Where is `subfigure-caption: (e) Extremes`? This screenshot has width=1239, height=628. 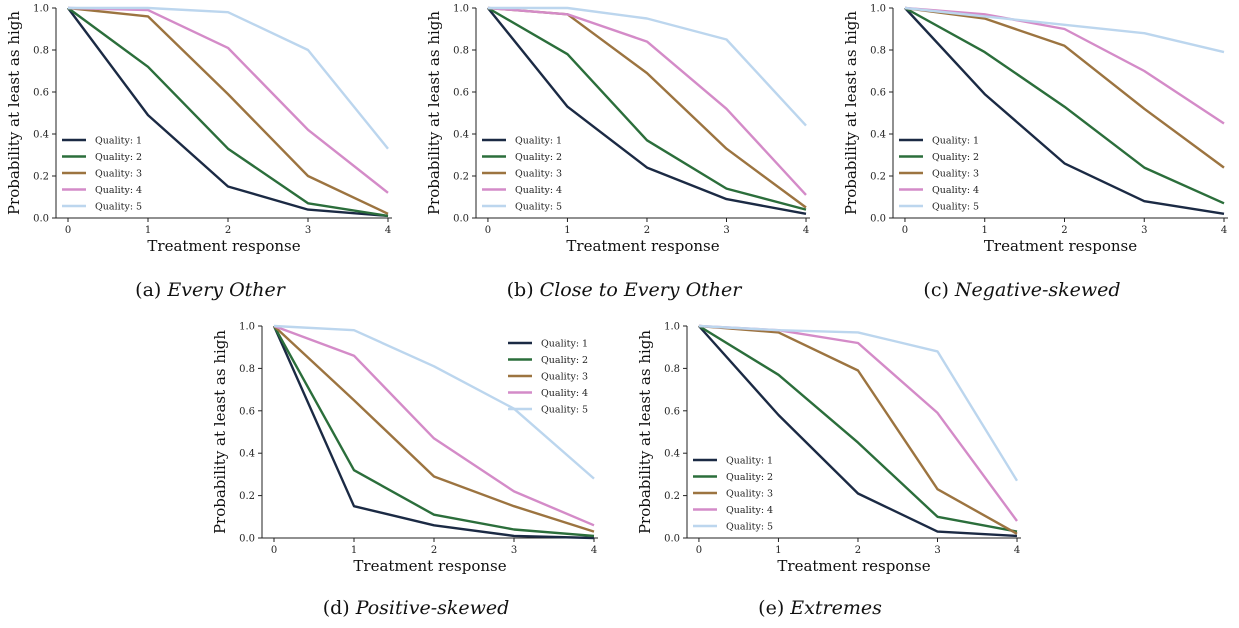
subfigure-caption: (e) Extremes is located at coordinates (820, 608).